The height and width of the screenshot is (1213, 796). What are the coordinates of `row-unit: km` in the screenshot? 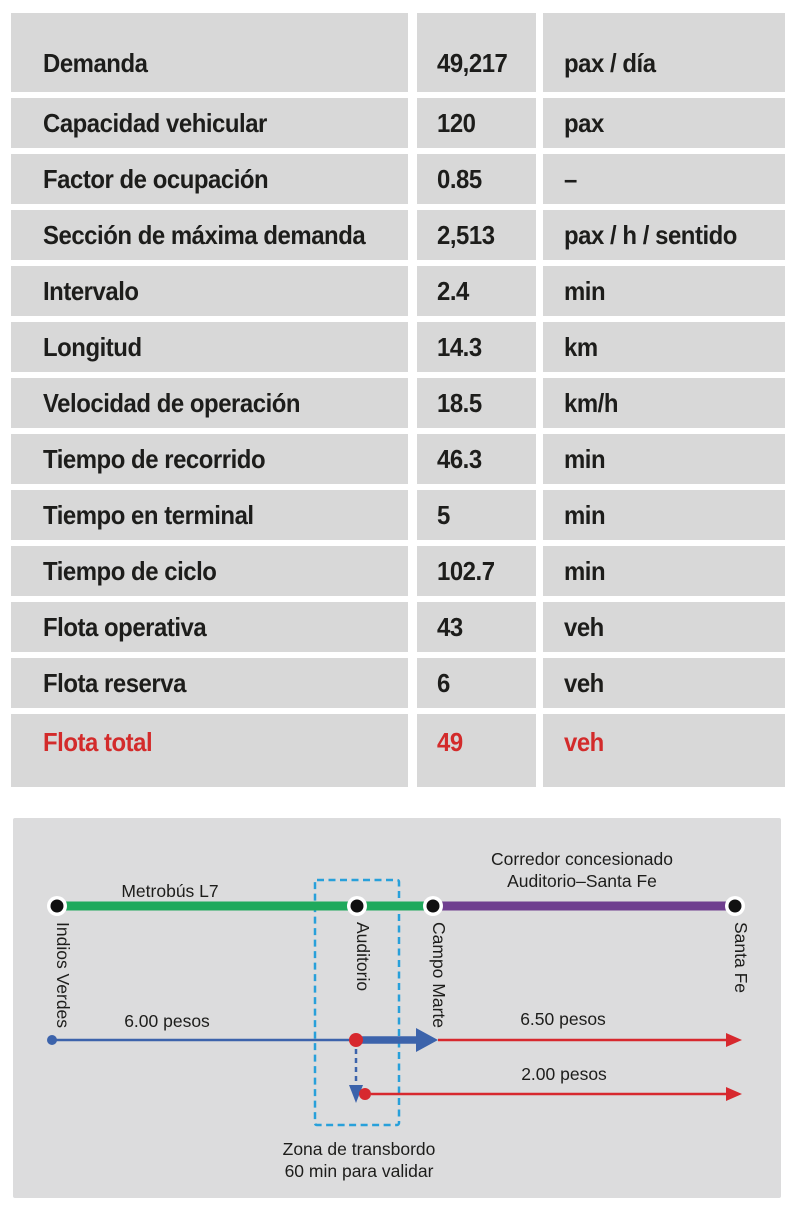 It's located at (664, 347).